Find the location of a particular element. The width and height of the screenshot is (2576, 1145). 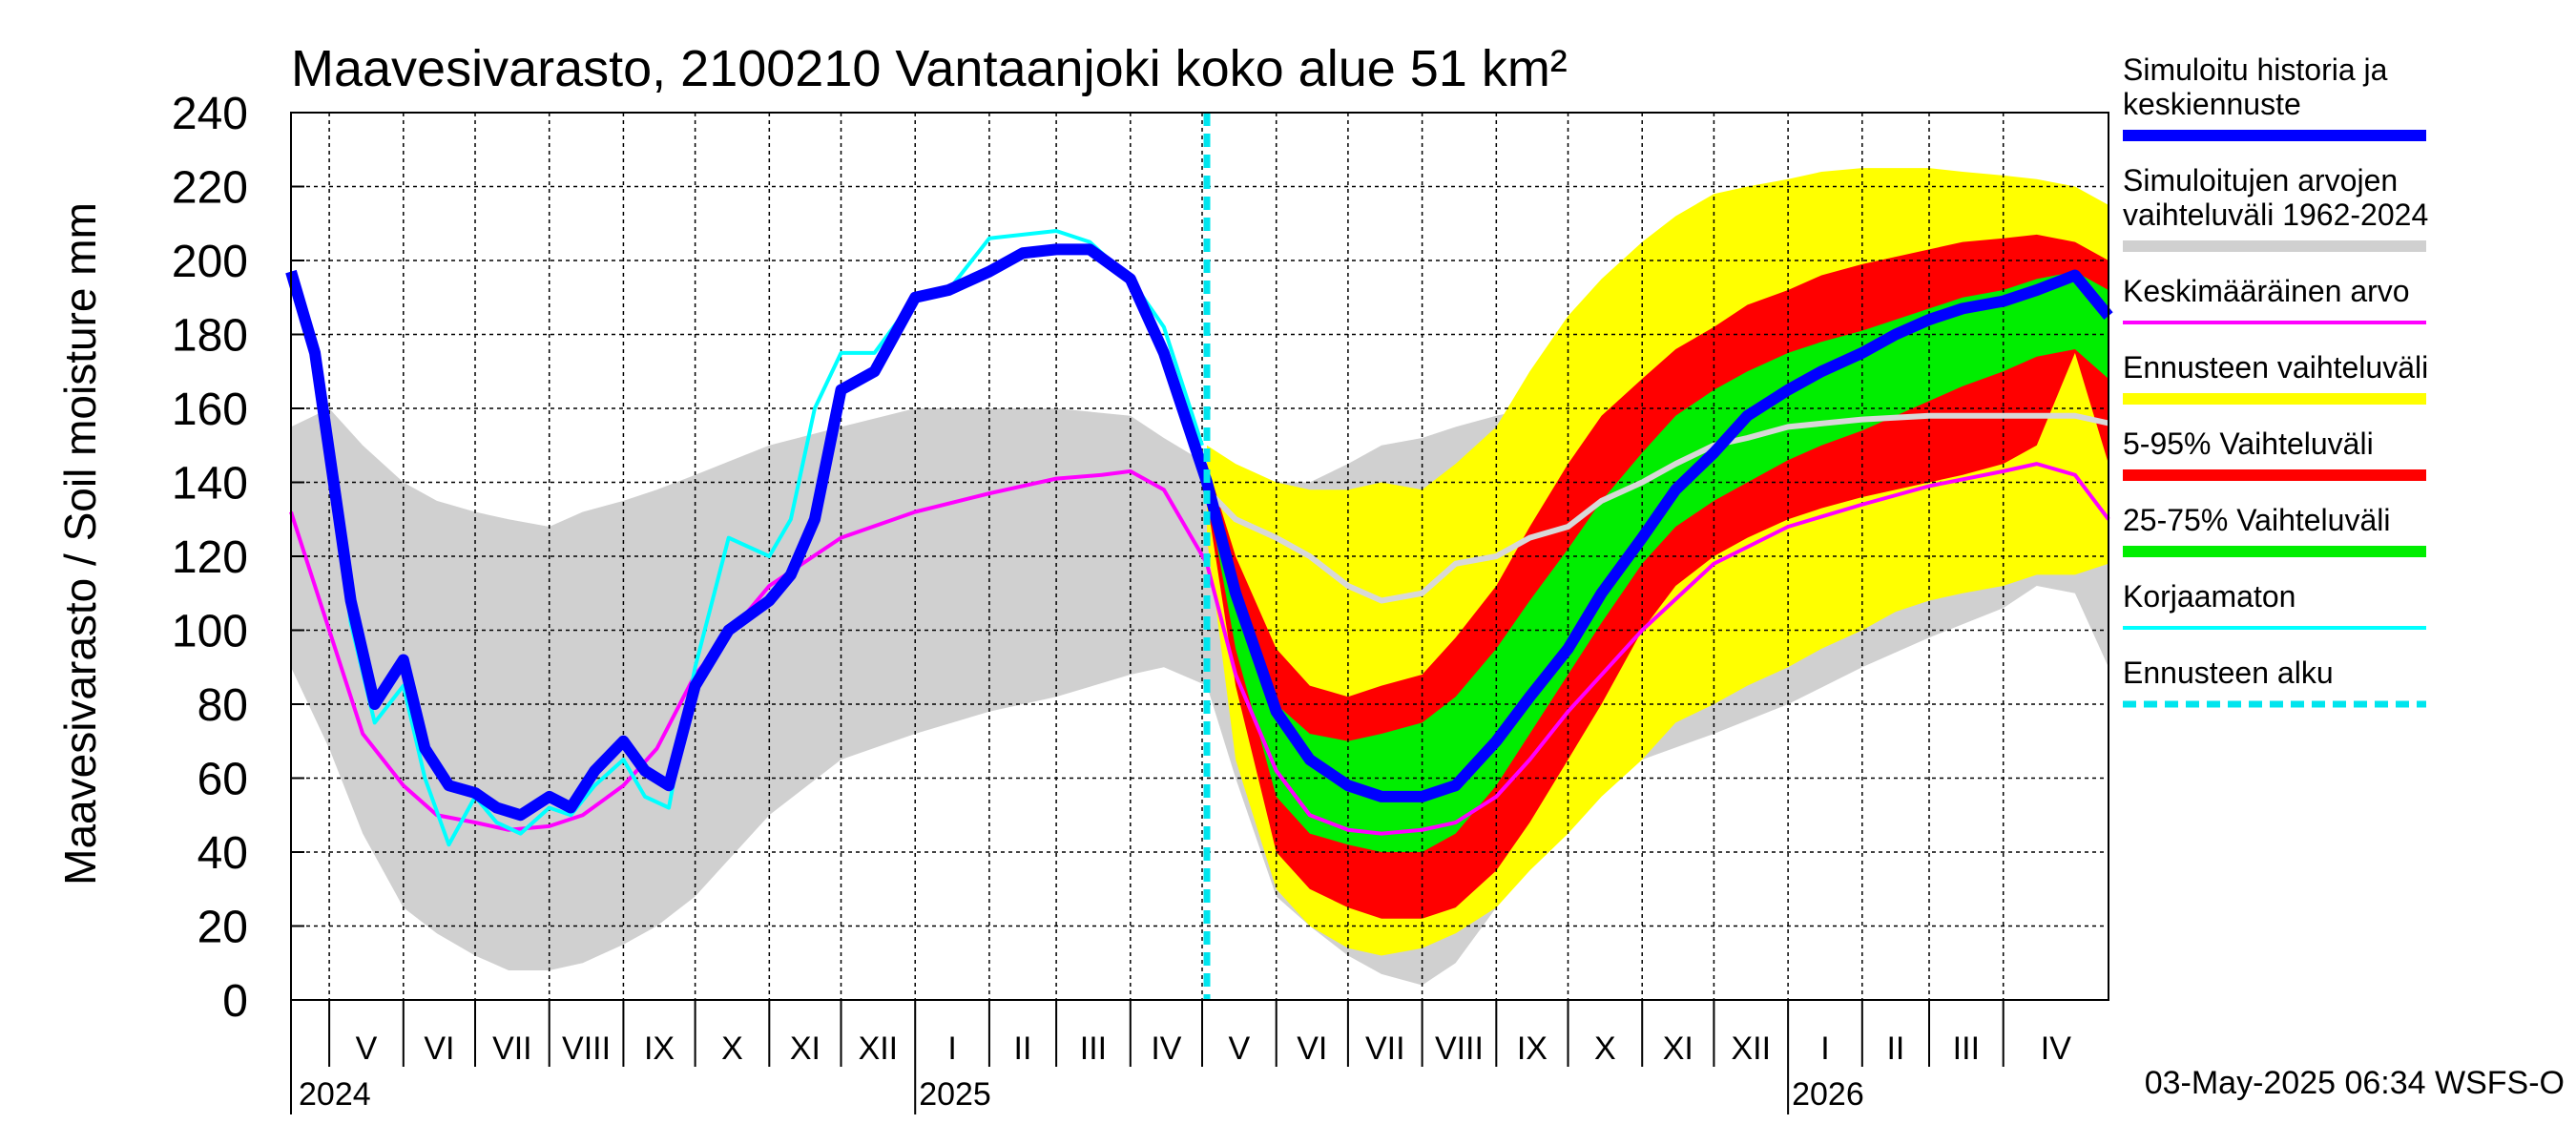

y-tick-label-8: 160 is located at coordinates (210, 410).